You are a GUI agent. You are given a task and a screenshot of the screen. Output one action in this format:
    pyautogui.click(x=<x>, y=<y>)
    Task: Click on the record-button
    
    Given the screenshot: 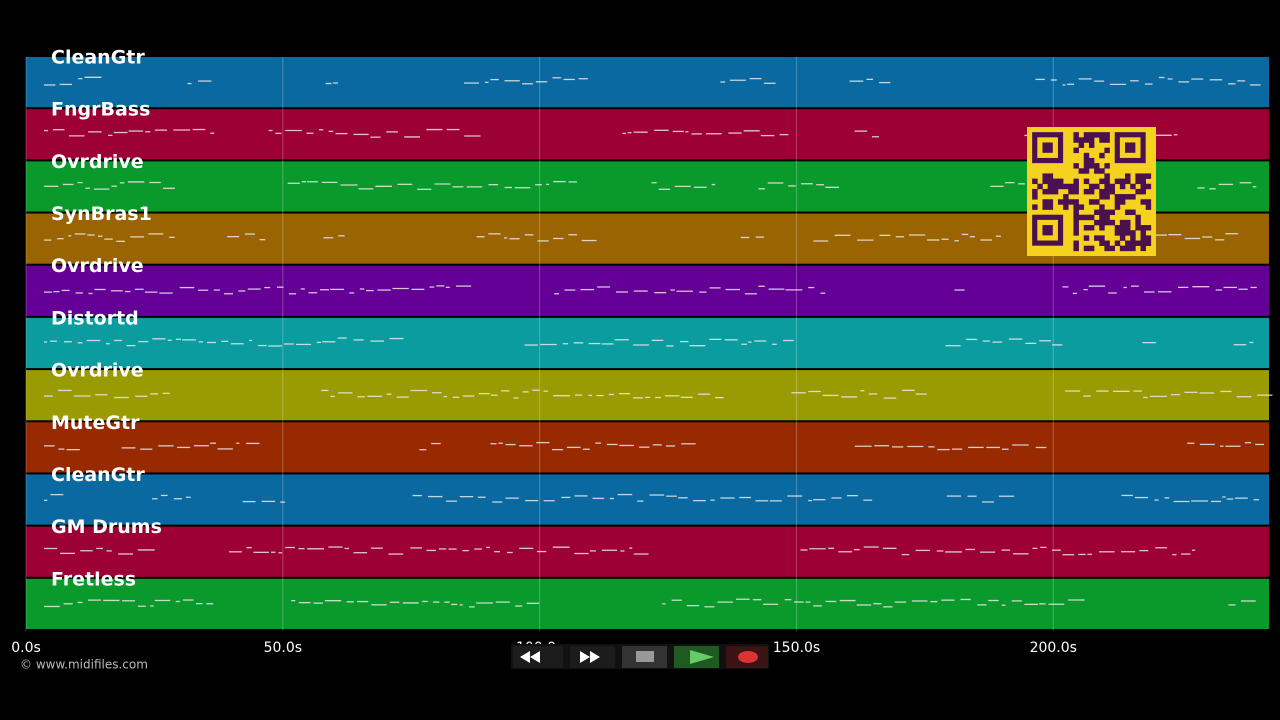 What is the action you would take?
    pyautogui.click(x=747, y=657)
    